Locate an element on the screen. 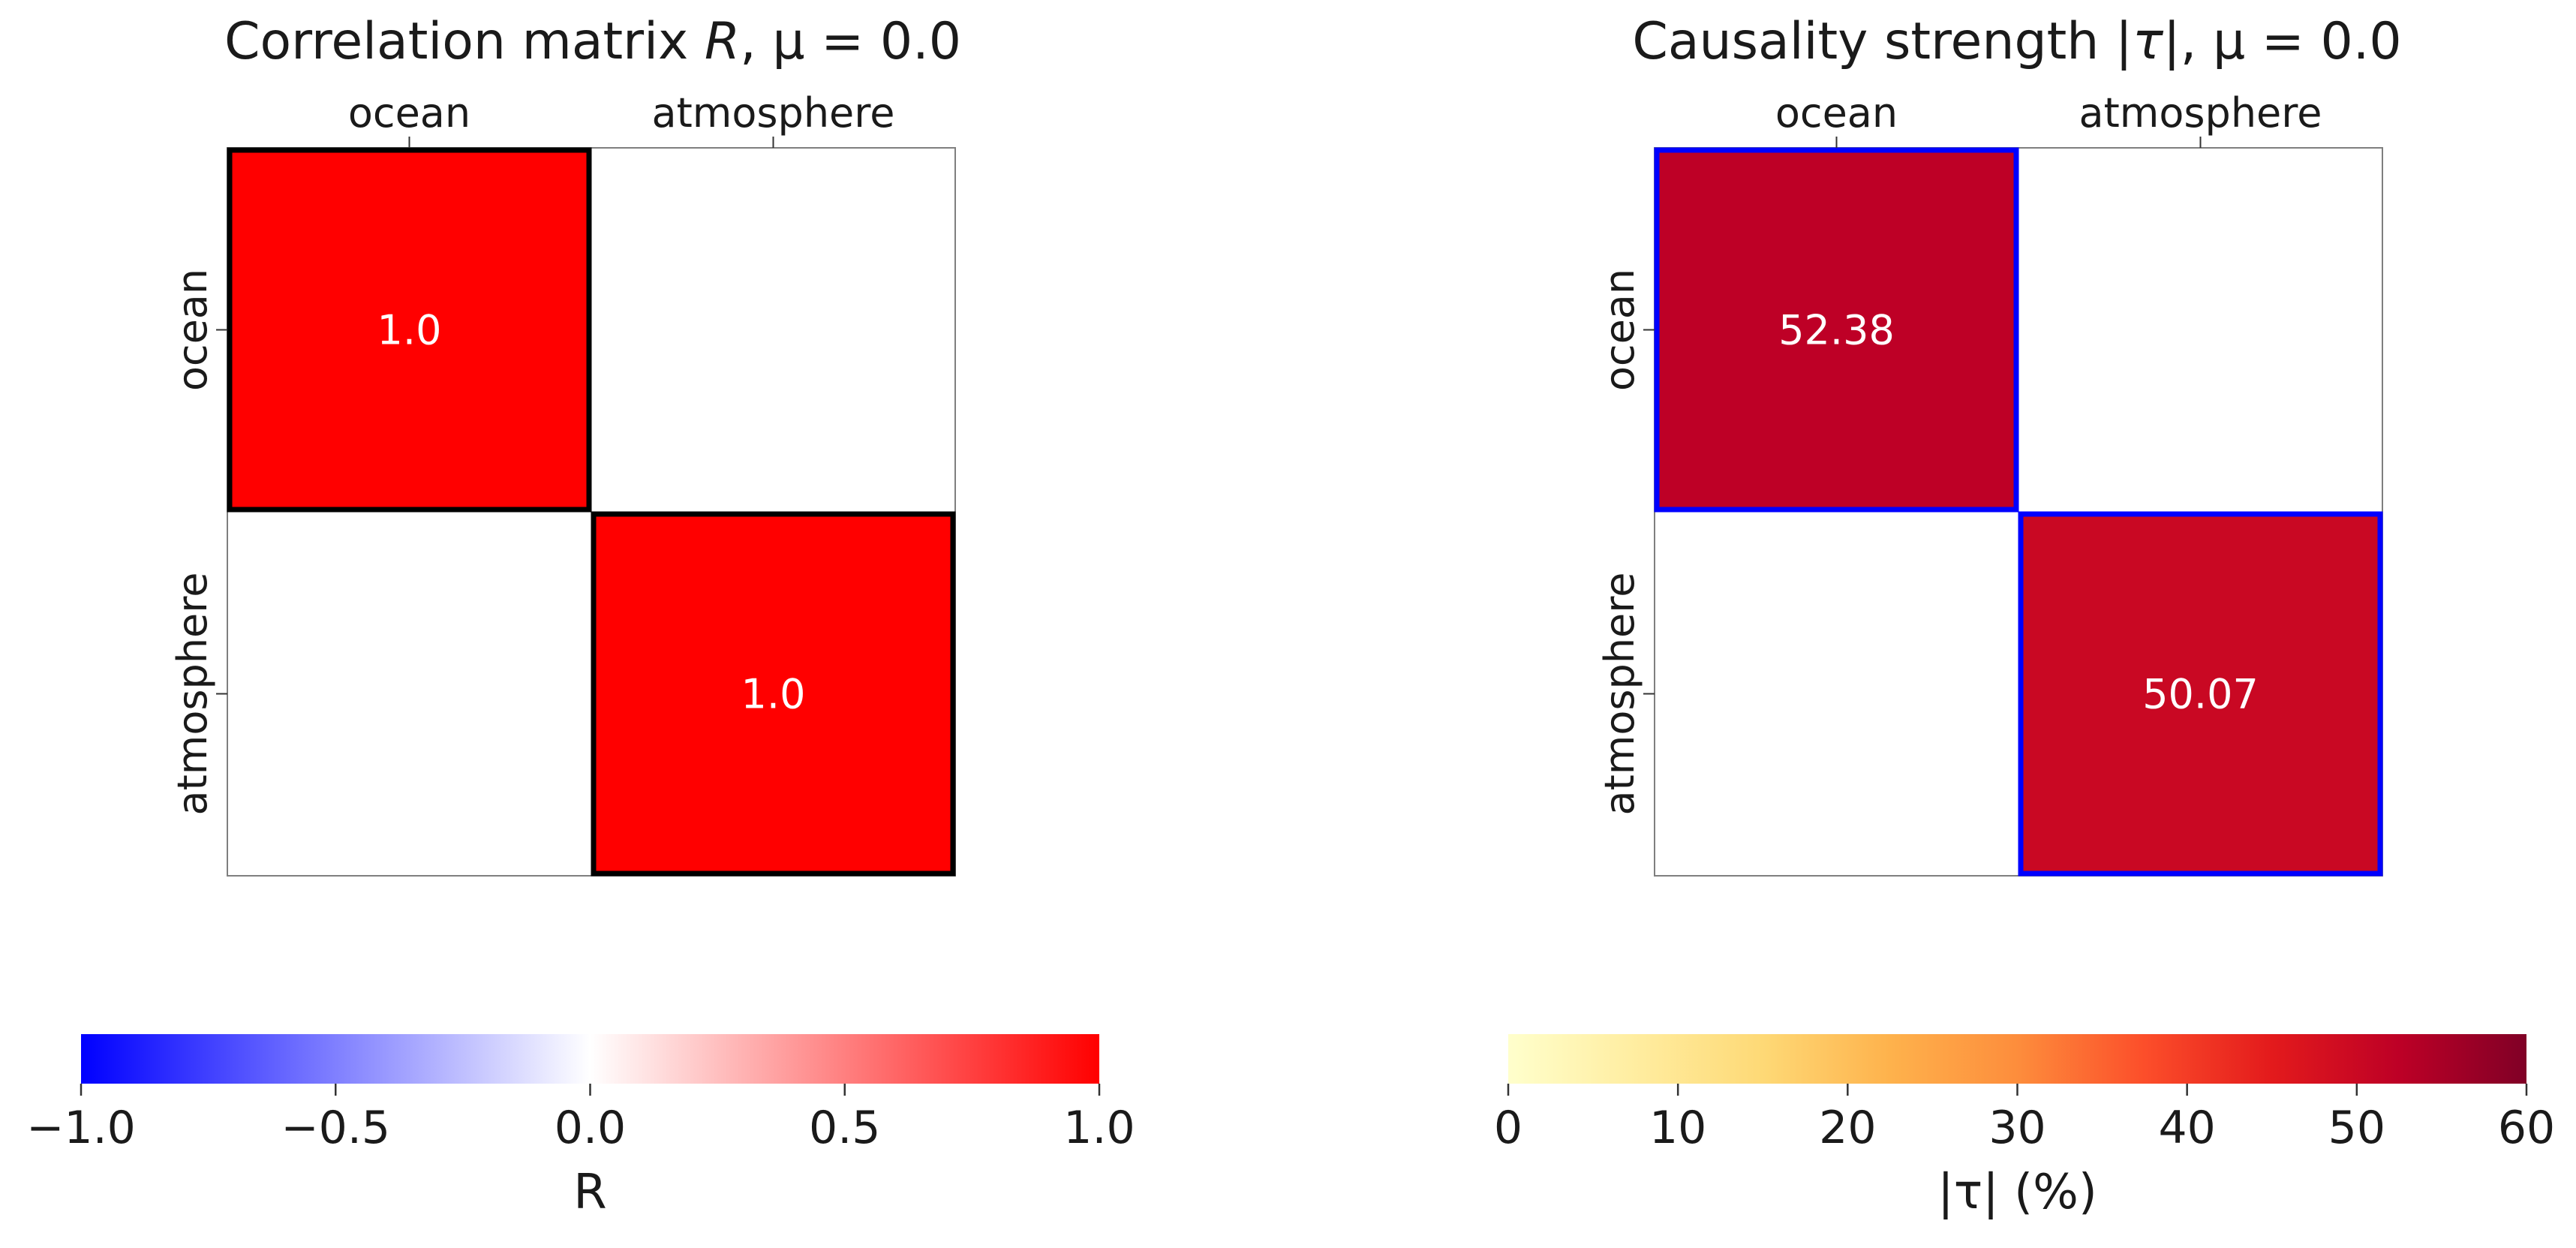 This screenshot has height=1248, width=2576. colorbar-tick-label: 0.5 is located at coordinates (844, 1128).